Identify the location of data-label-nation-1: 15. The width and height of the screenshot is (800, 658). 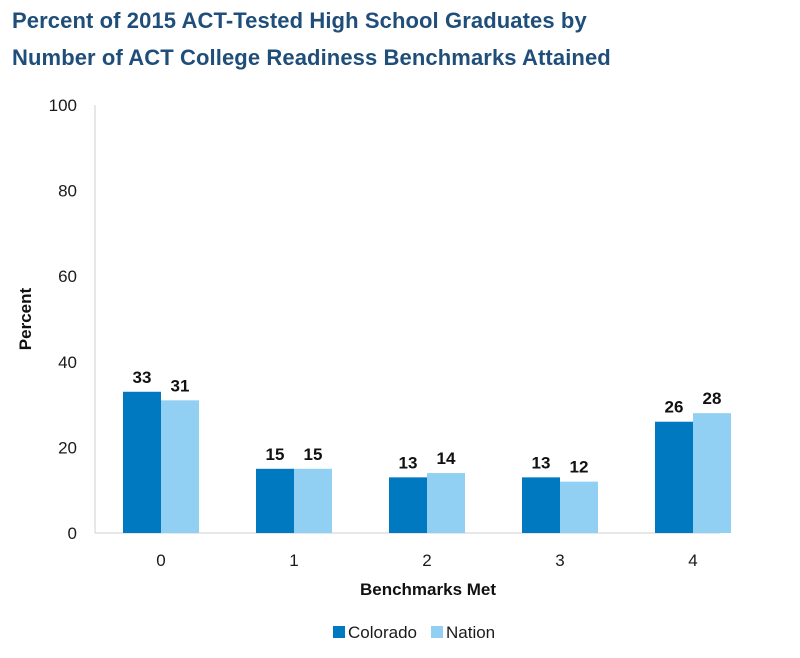
(313, 454).